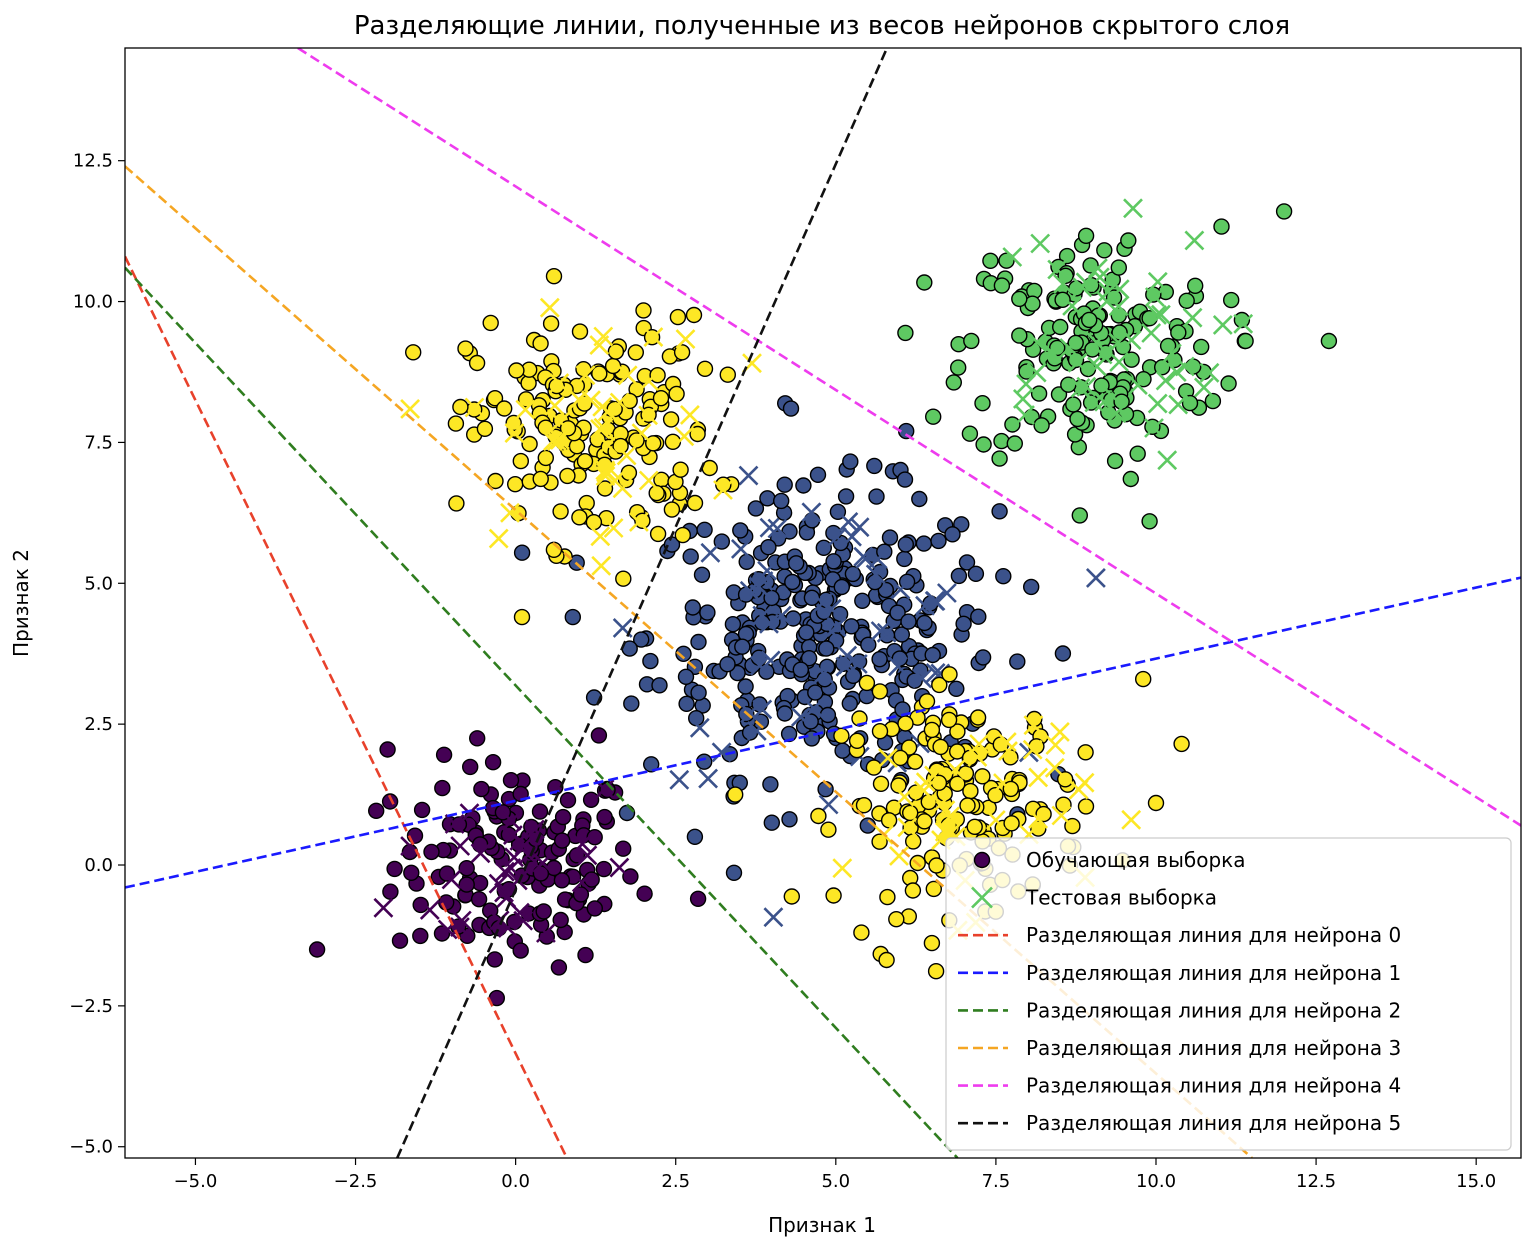 The width and height of the screenshot is (1532, 1246). Describe the element at coordinates (982, 860) in the screenshot. I see `legend-swatch-train` at that location.